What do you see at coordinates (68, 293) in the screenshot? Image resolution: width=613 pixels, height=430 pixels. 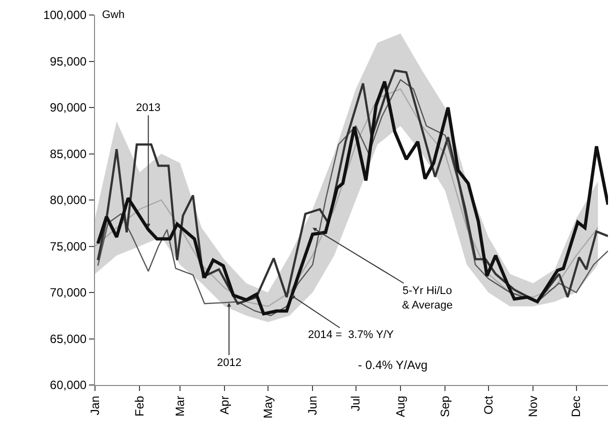 I see `y-tick-label: 70,000` at bounding box center [68, 293].